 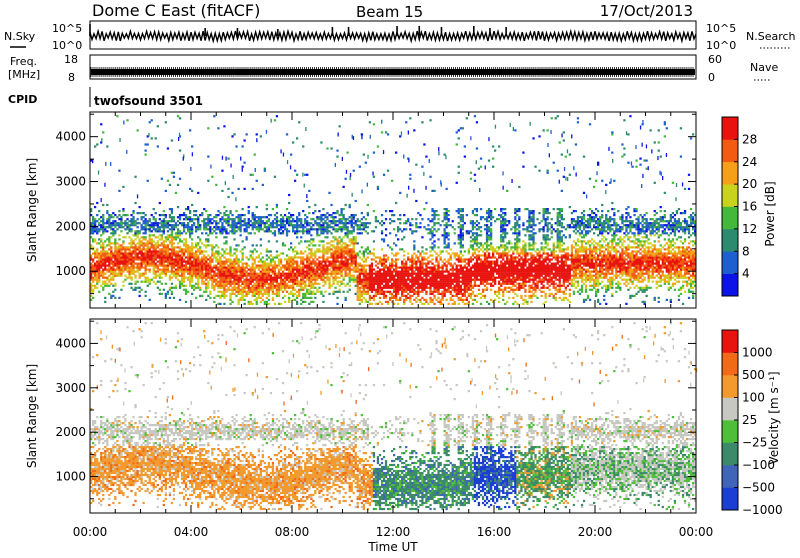 What do you see at coordinates (32, 416) in the screenshot?
I see `velocity-ylabel: Slant Range [km]` at bounding box center [32, 416].